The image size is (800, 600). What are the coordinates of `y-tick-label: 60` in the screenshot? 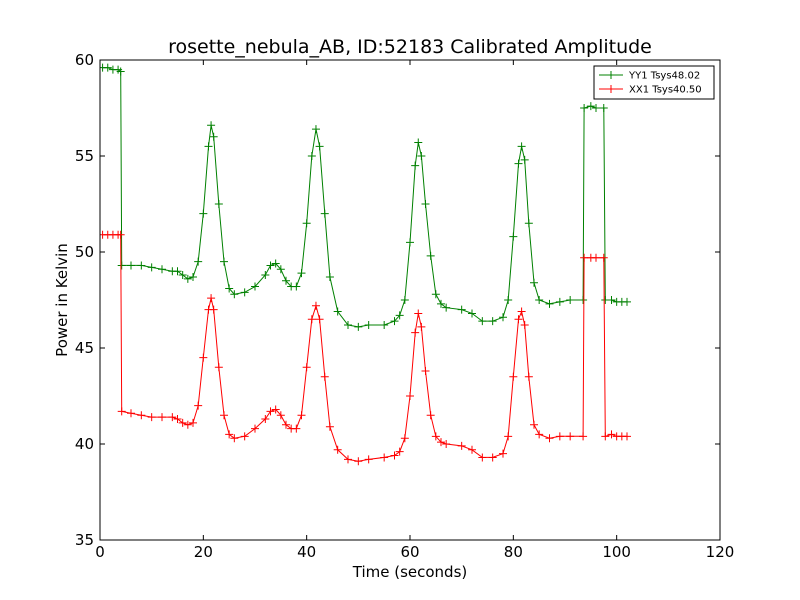 It's located at (84, 60).